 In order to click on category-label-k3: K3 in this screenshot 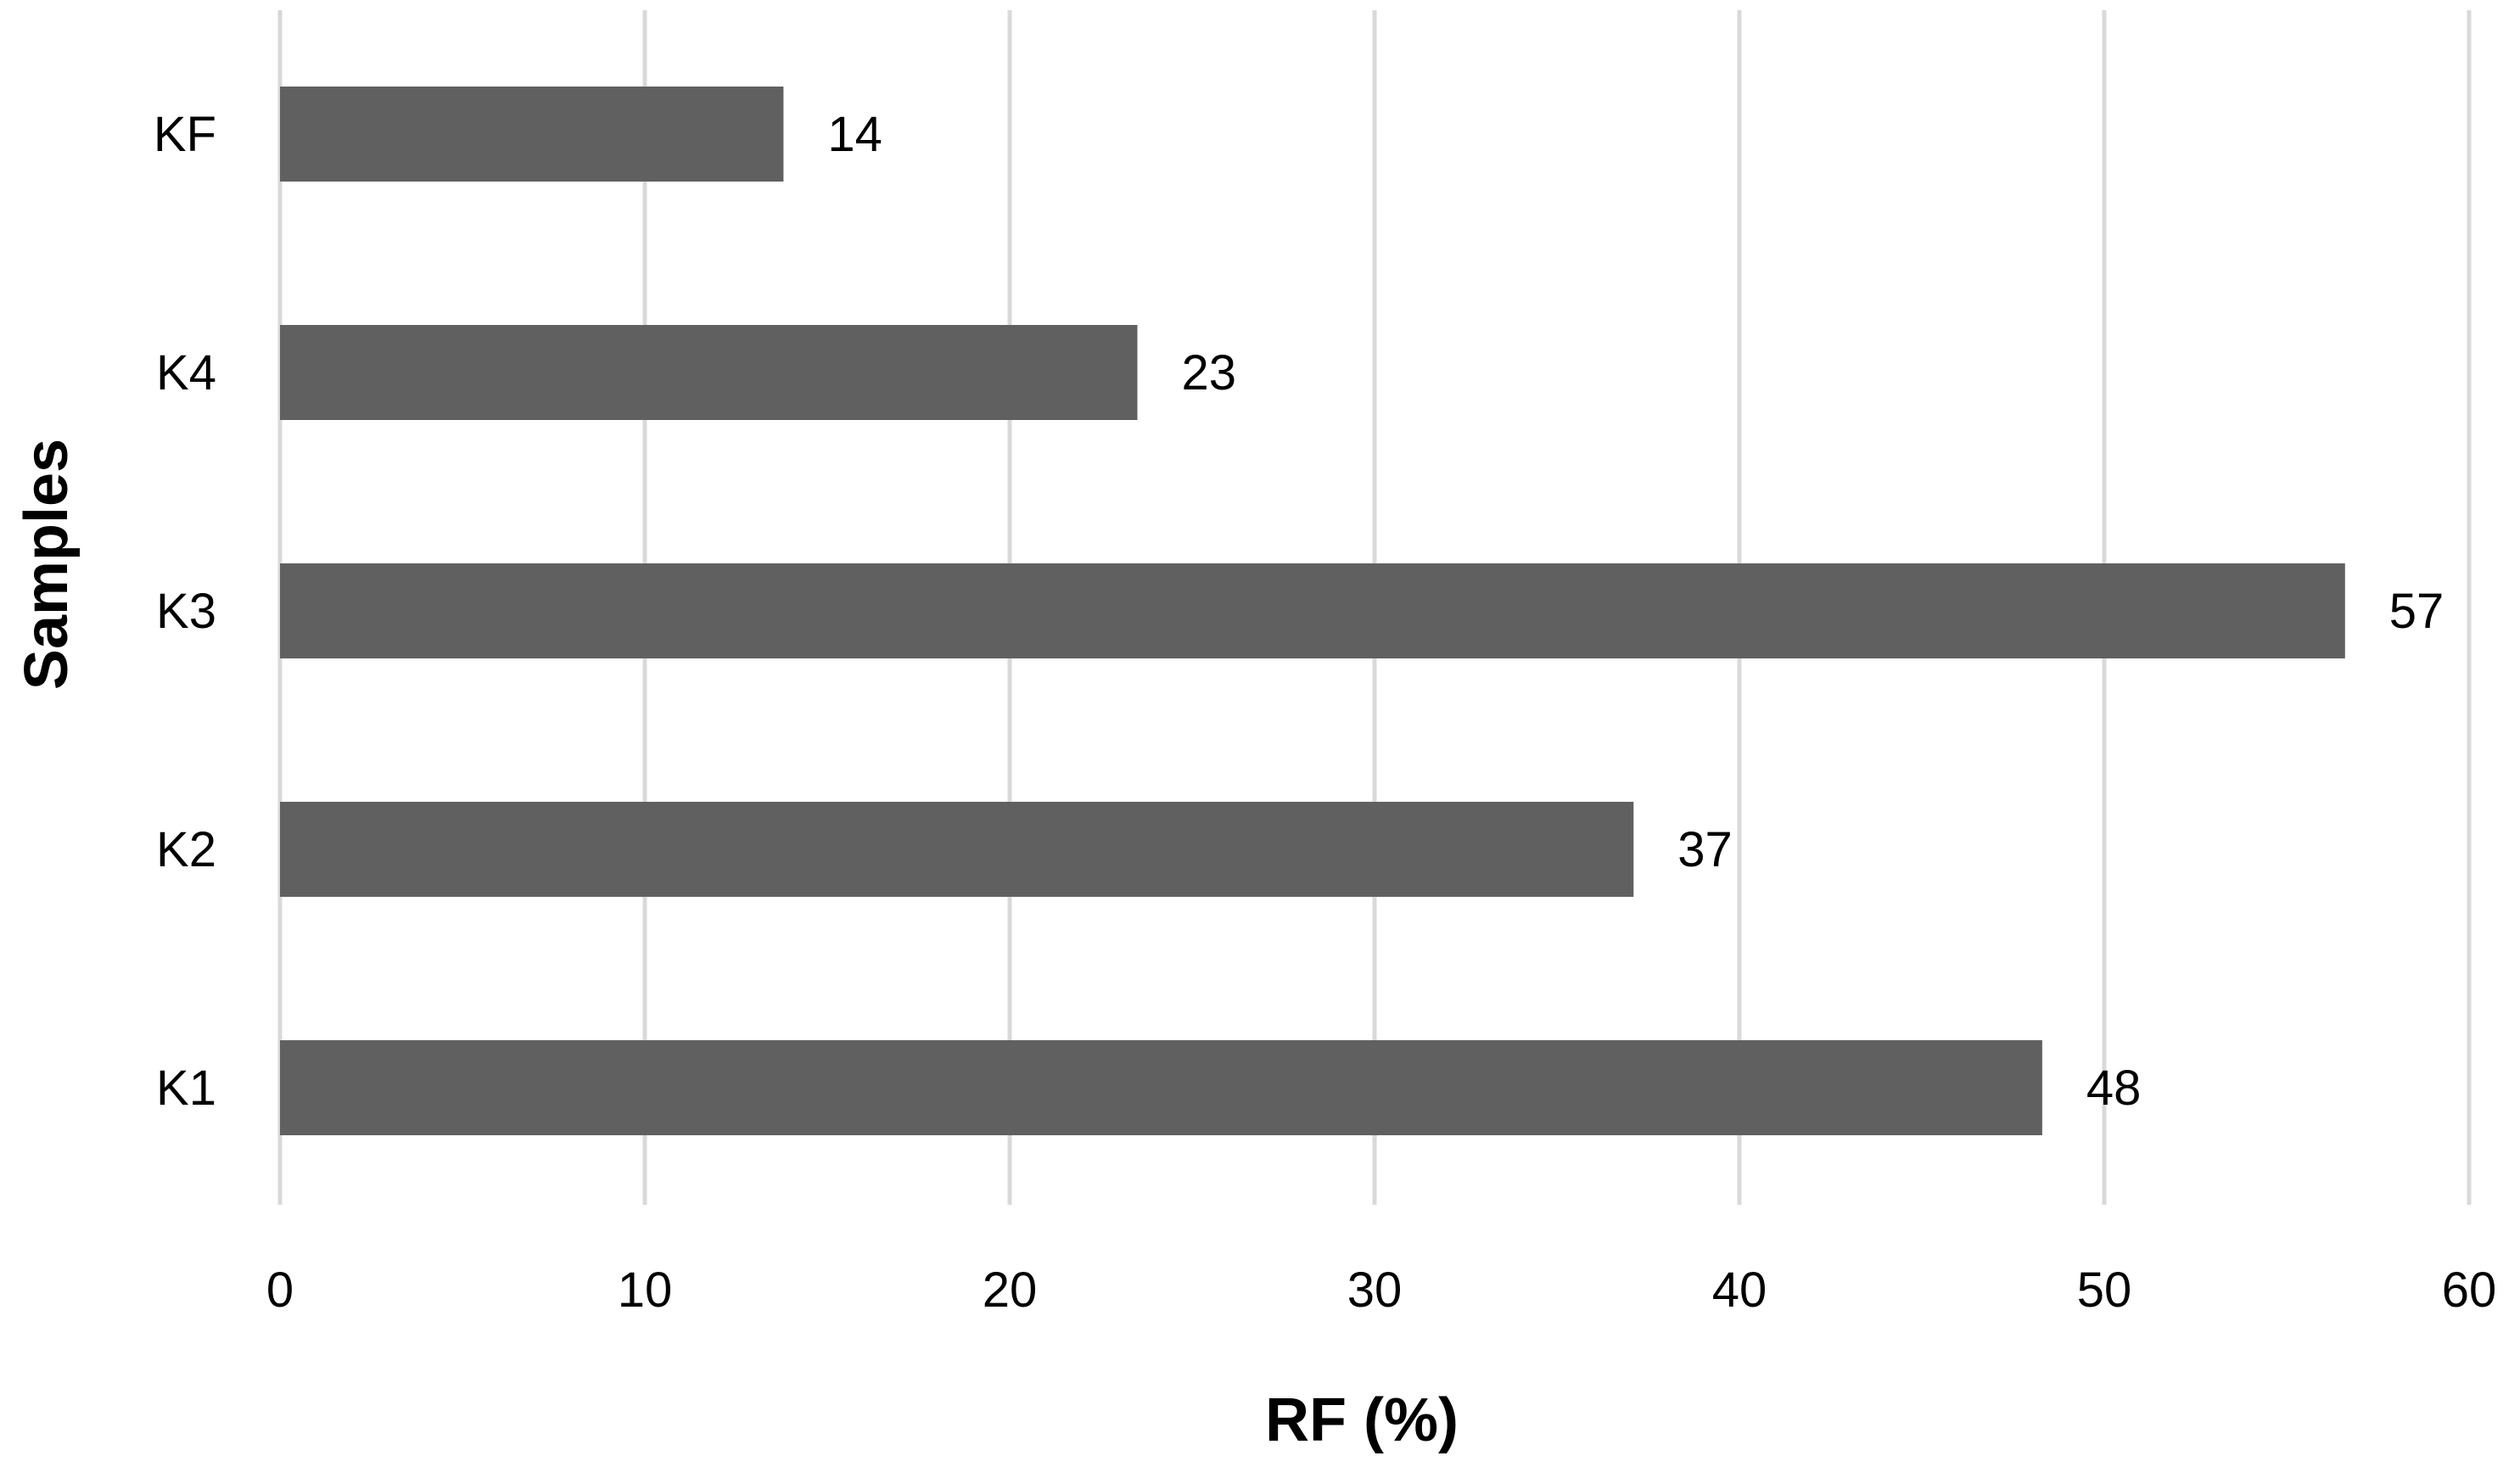, I will do `click(186, 612)`.